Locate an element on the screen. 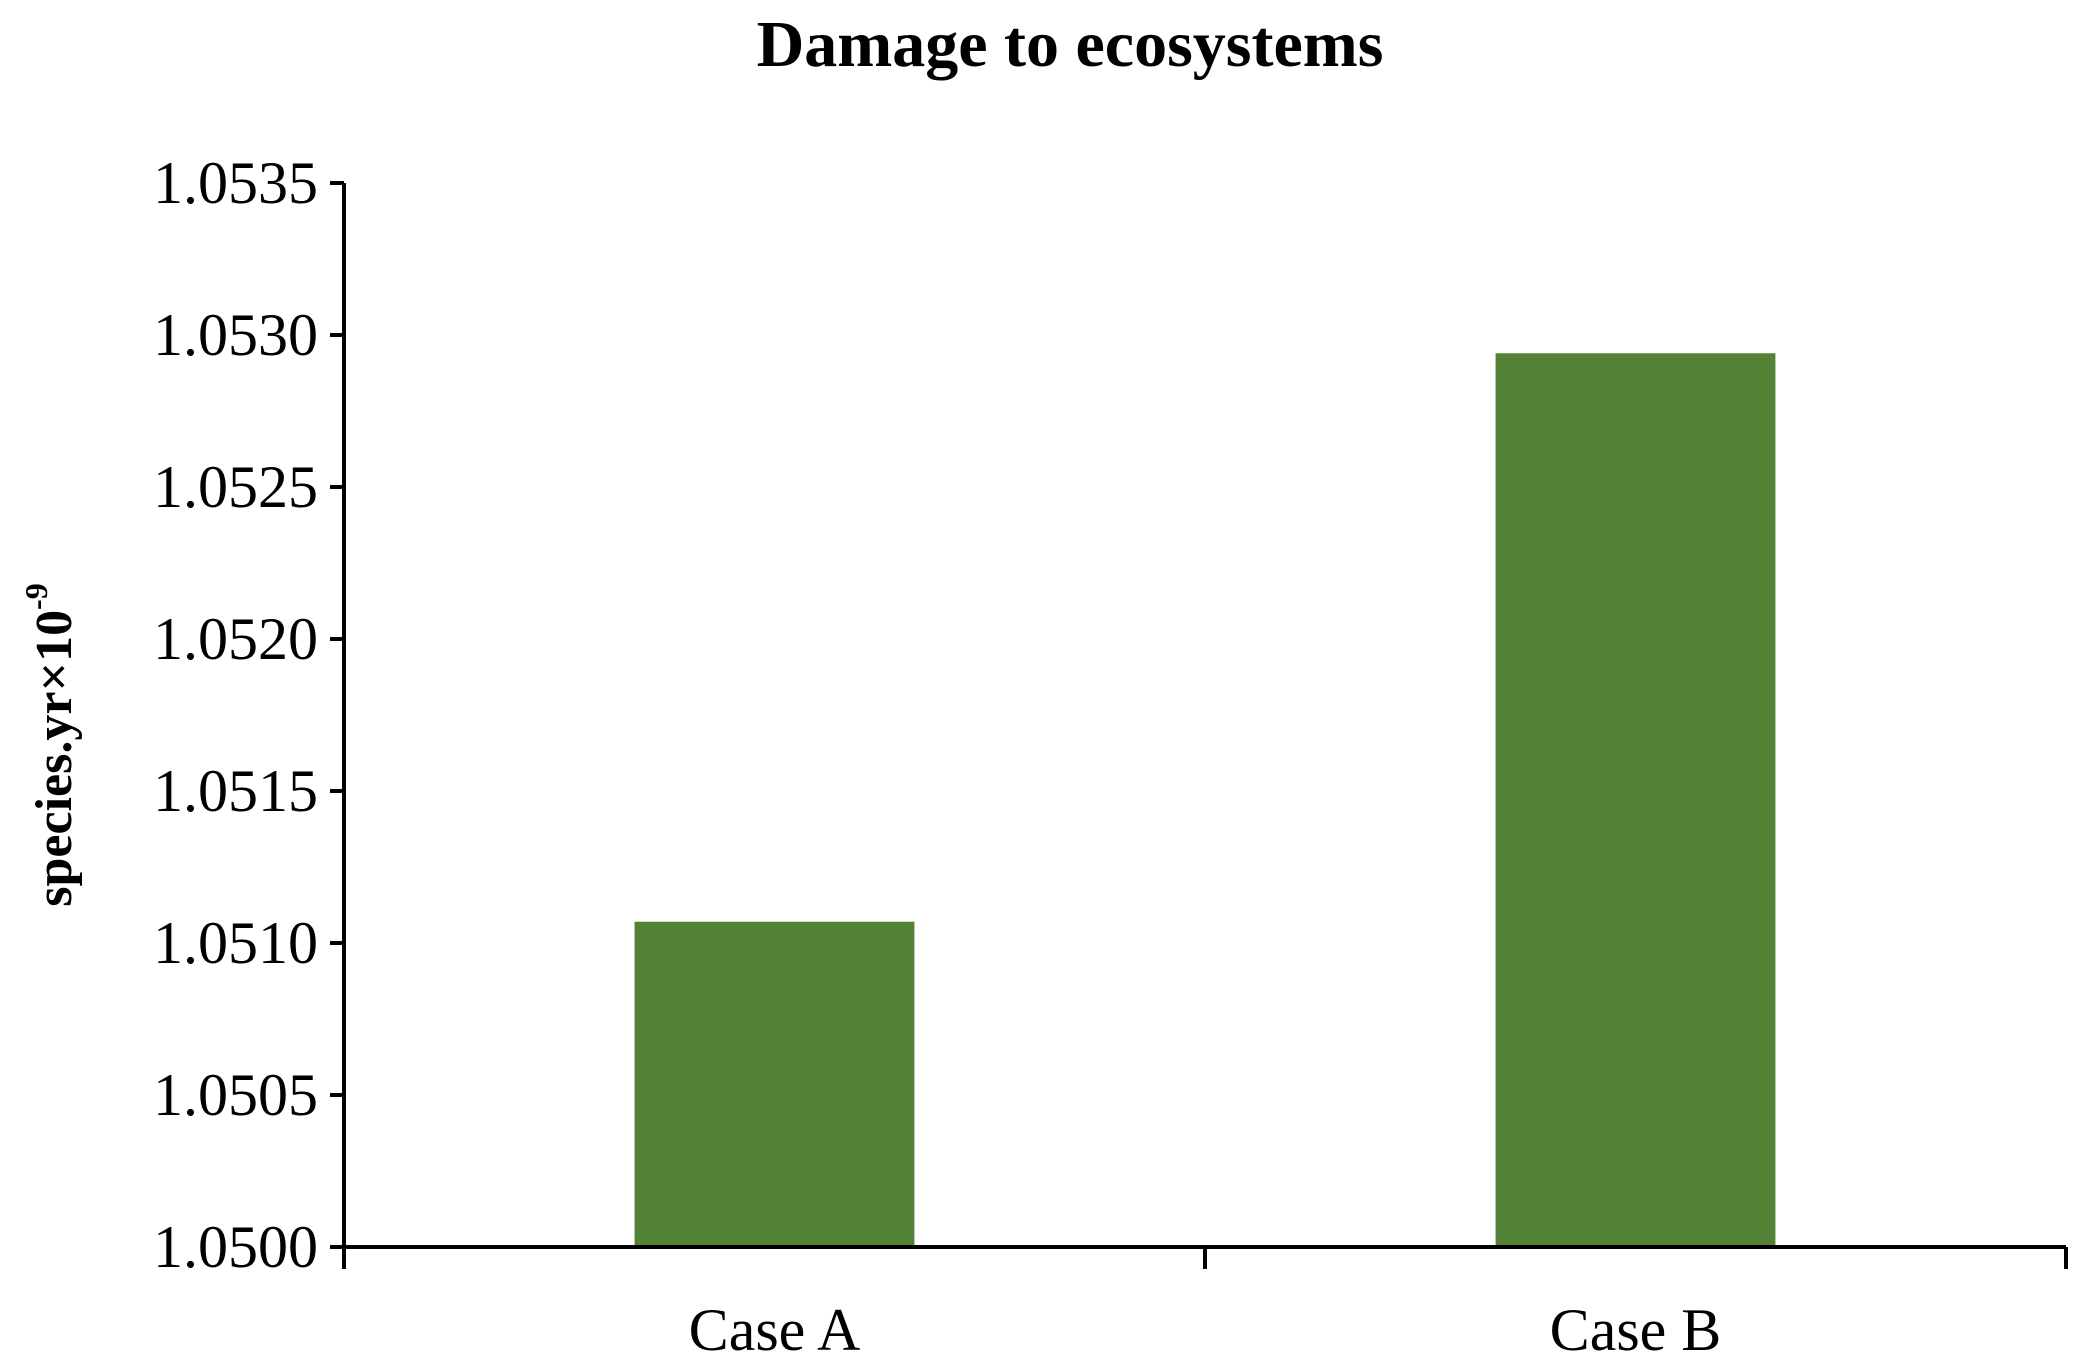 The height and width of the screenshot is (1372, 2080). y-tick-label: 1.0515 is located at coordinates (235, 791).